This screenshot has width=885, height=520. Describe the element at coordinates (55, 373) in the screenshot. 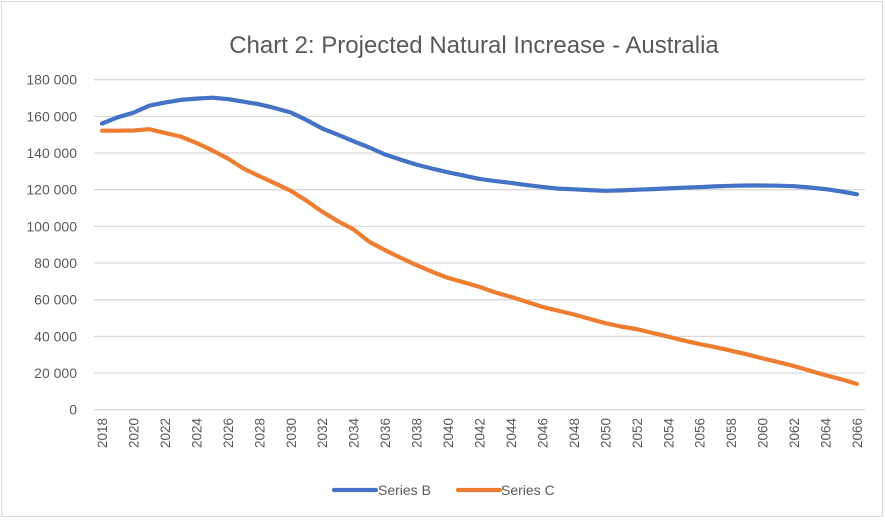

I see `y-tick-label: 20 000` at that location.